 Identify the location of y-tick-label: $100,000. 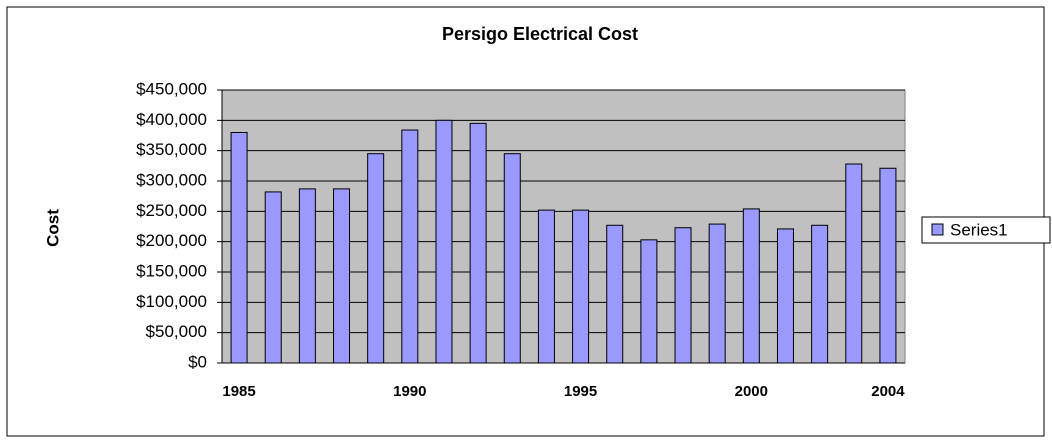
(171, 301).